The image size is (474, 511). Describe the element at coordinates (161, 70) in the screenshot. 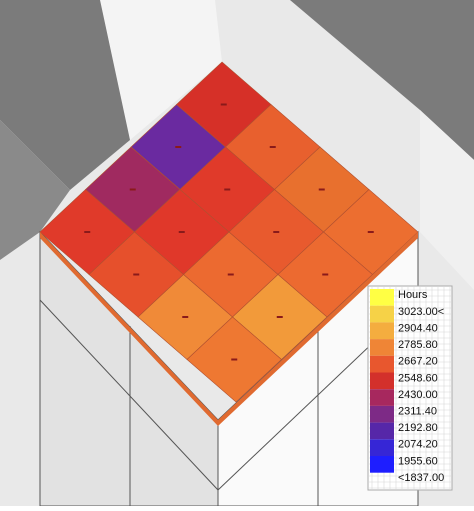

I see `building-top` at that location.